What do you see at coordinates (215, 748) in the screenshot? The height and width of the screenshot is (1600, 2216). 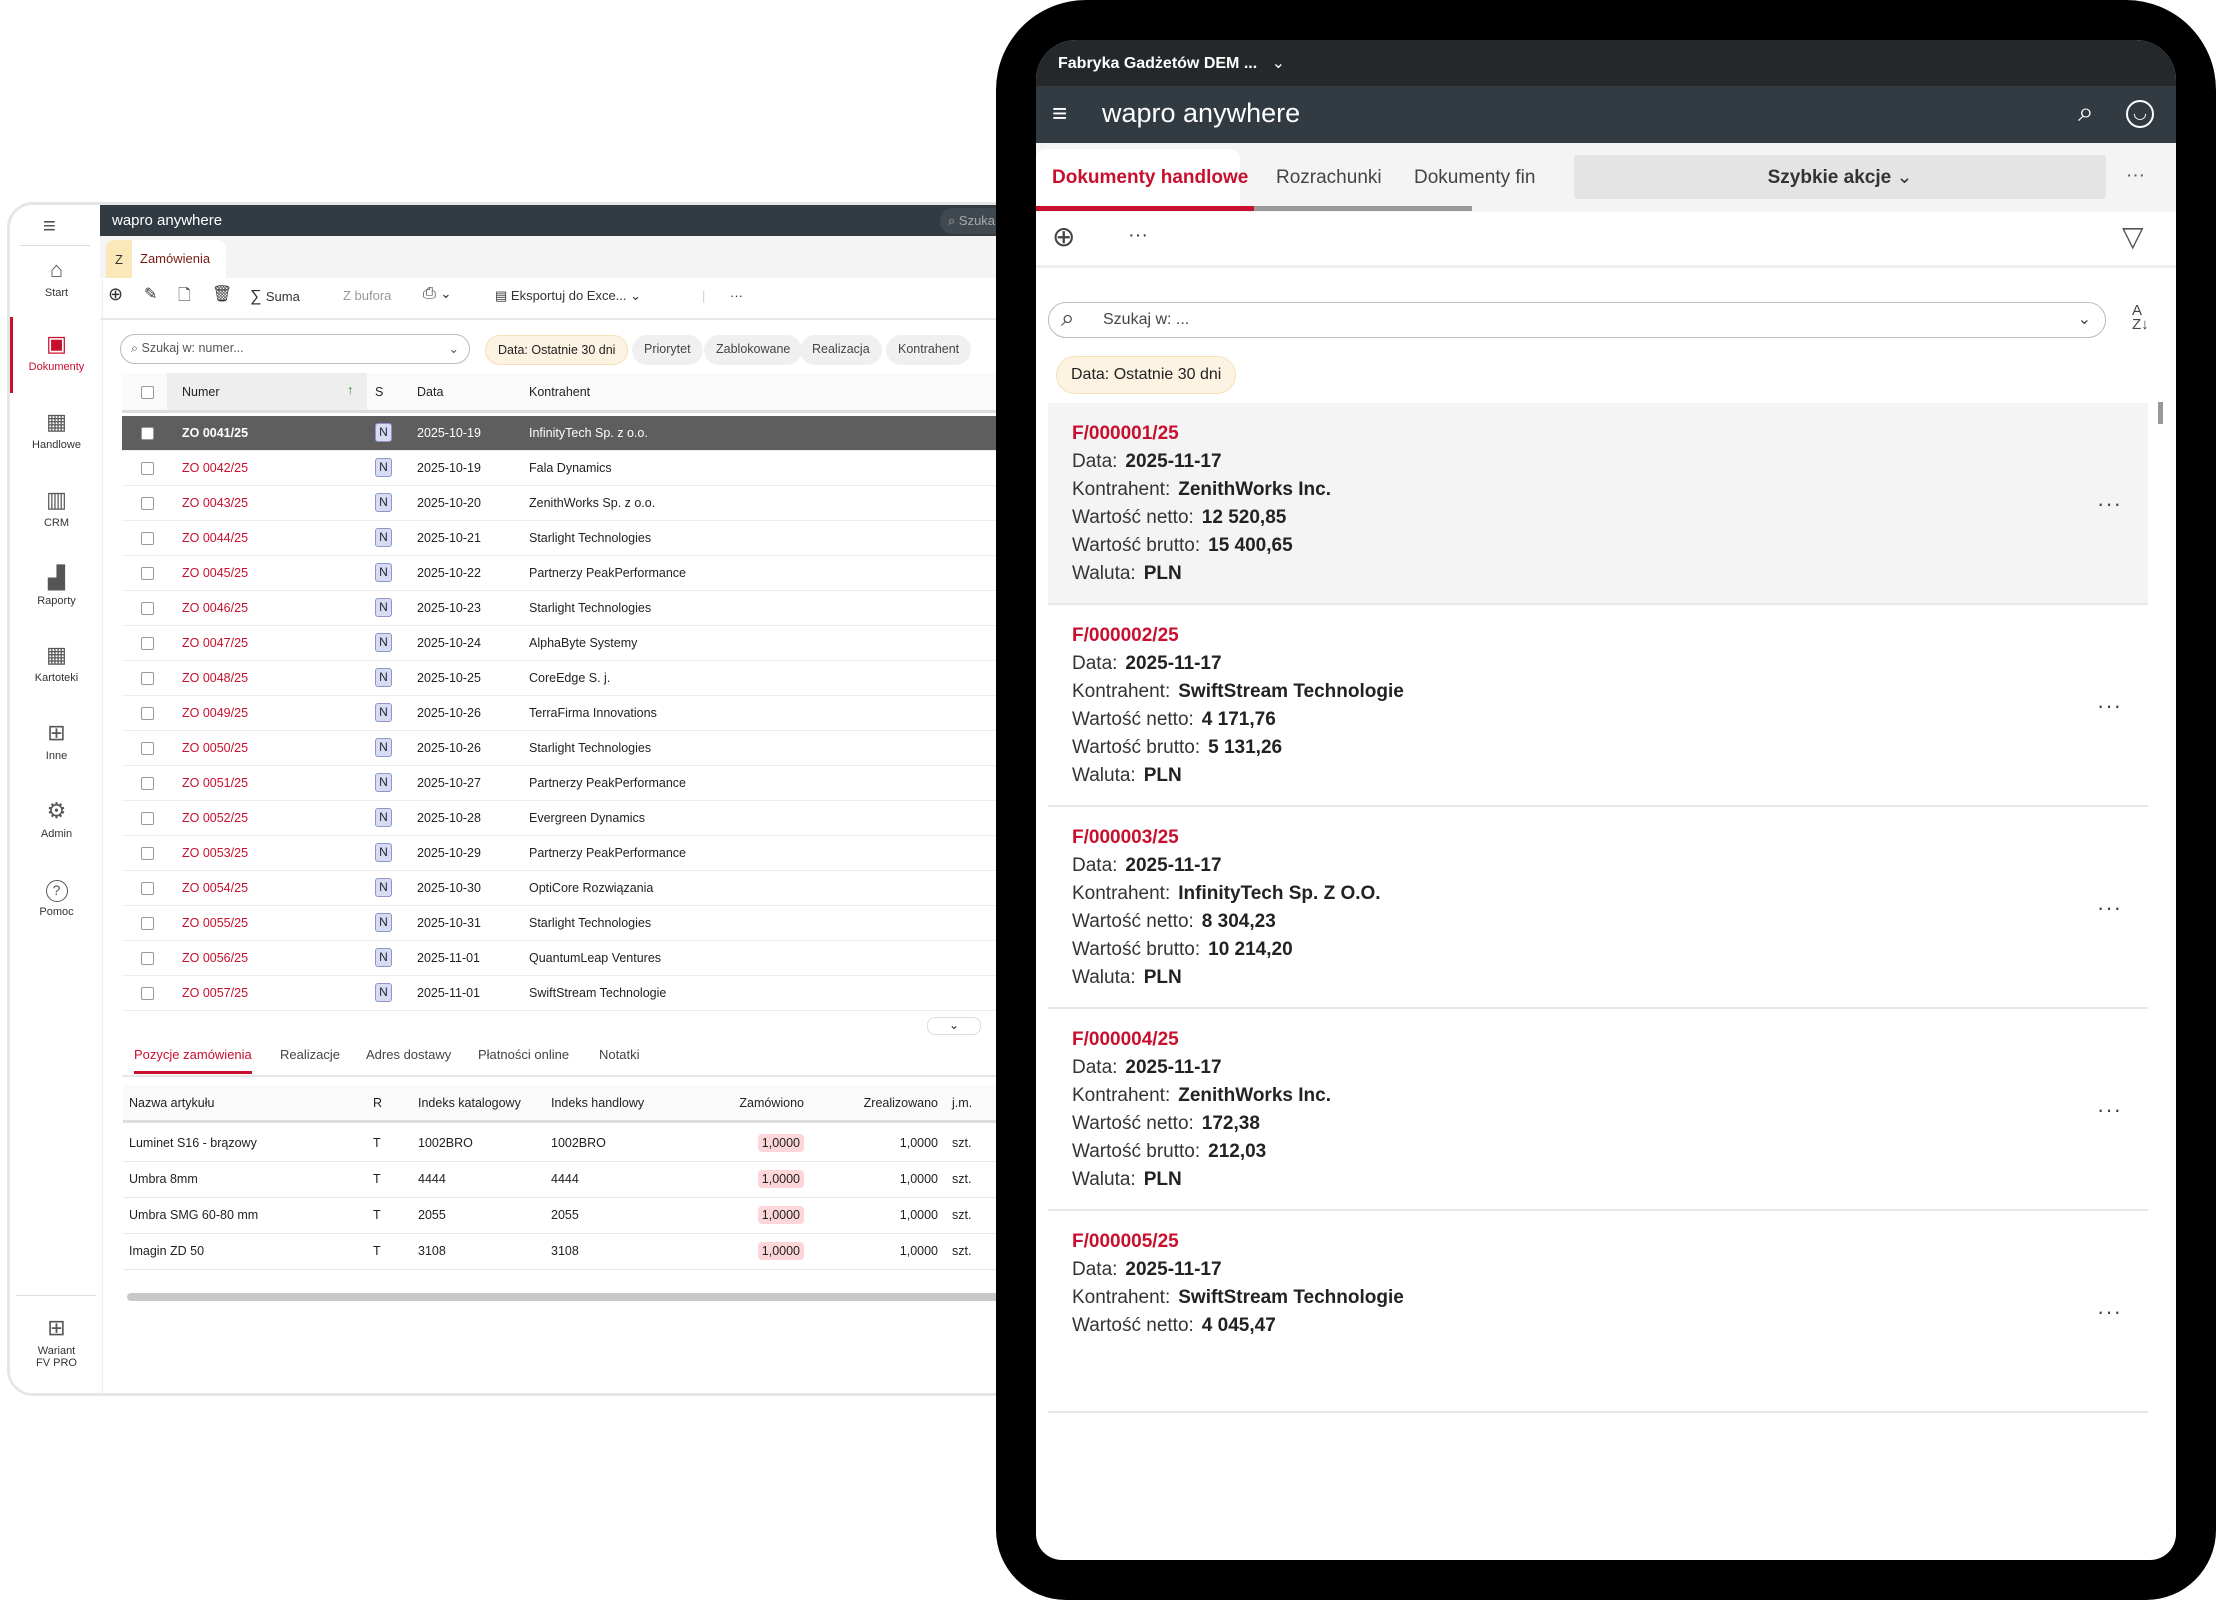 I see `order-number: ZO 0050/25` at bounding box center [215, 748].